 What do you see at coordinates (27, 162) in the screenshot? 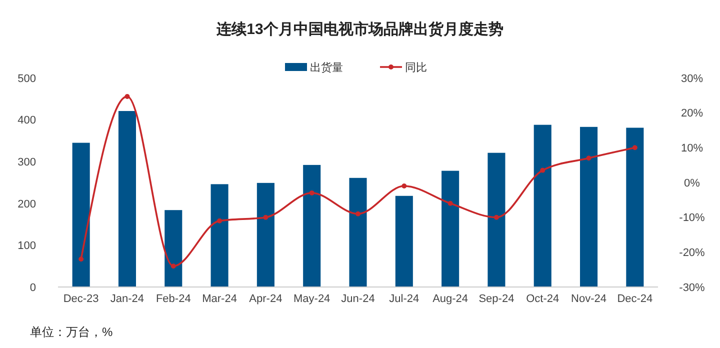
I see `y-tick-label: 300` at bounding box center [27, 162].